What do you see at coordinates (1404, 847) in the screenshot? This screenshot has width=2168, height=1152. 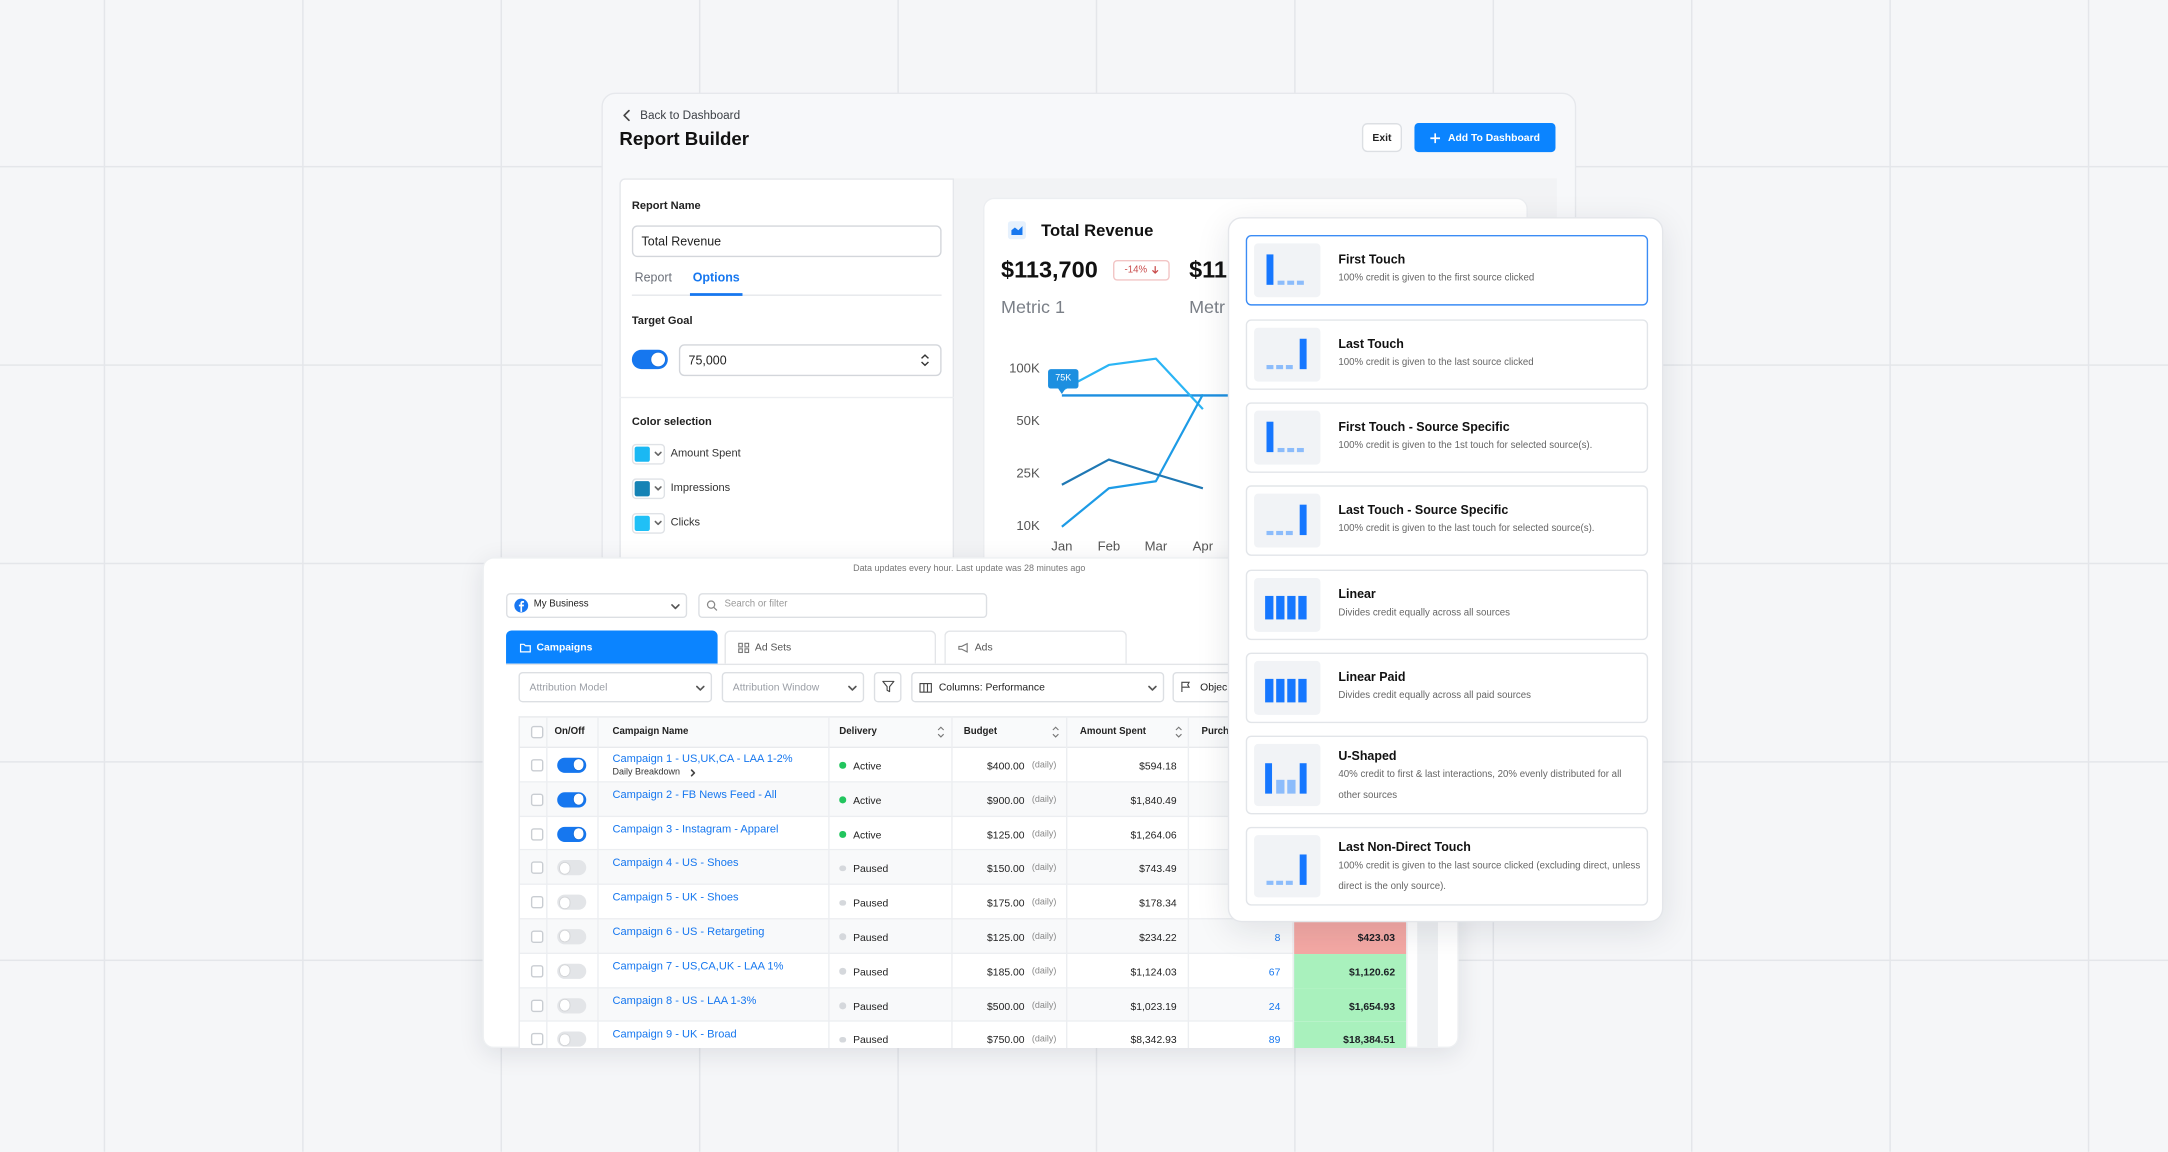 I see `option-title: Last Non-Direct Touch` at bounding box center [1404, 847].